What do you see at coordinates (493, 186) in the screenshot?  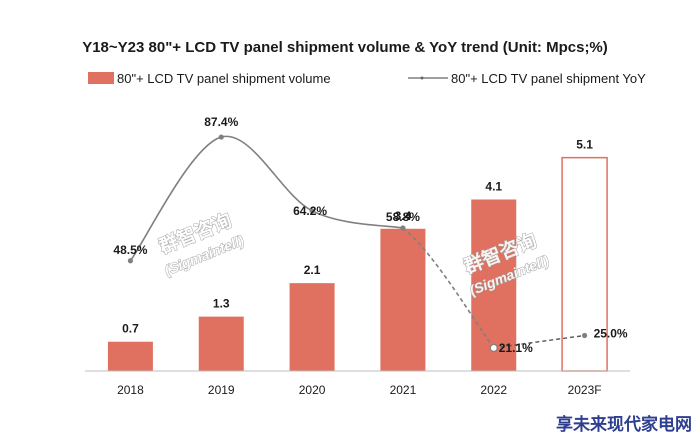 I see `bar-label-2022: 4.1` at bounding box center [493, 186].